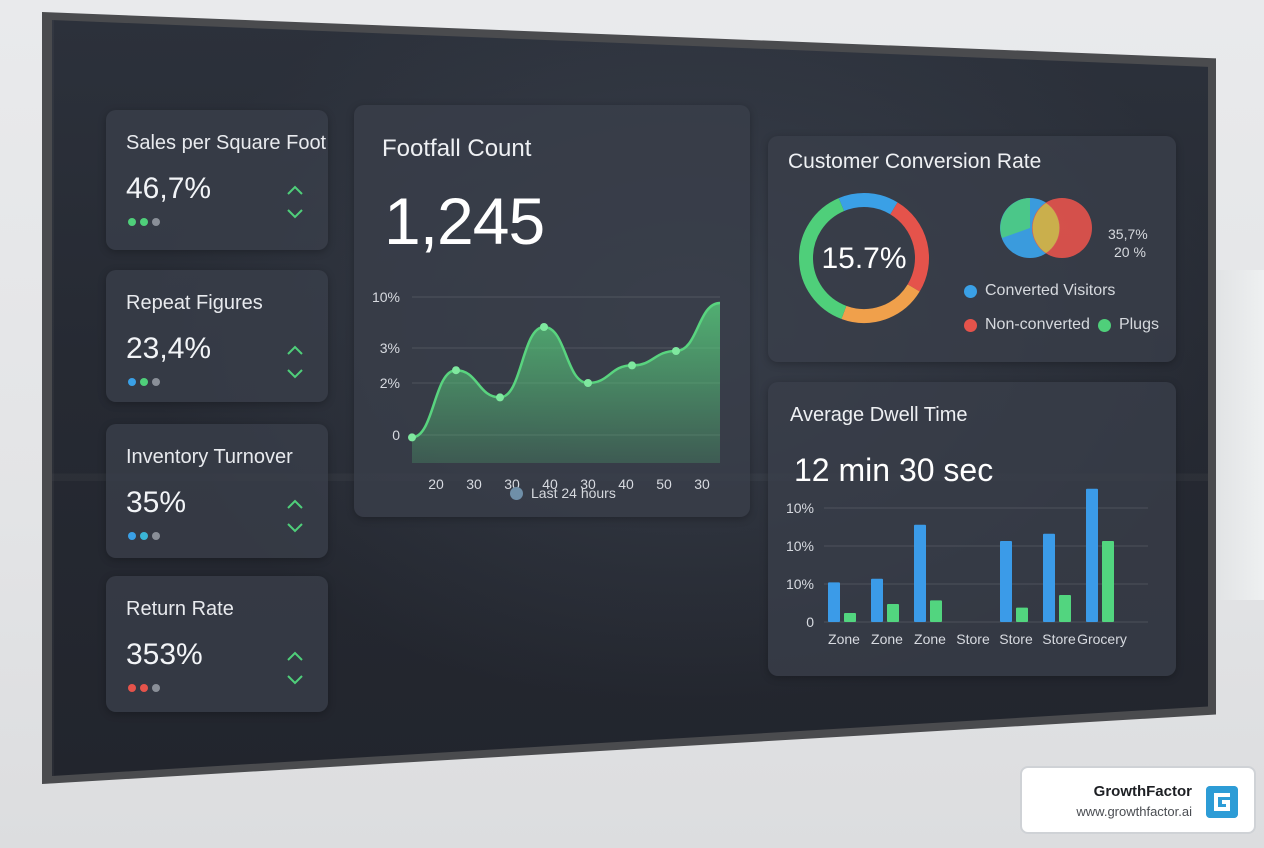 The height and width of the screenshot is (848, 1264). I want to click on y-tick-label: 2%, so click(390, 383).